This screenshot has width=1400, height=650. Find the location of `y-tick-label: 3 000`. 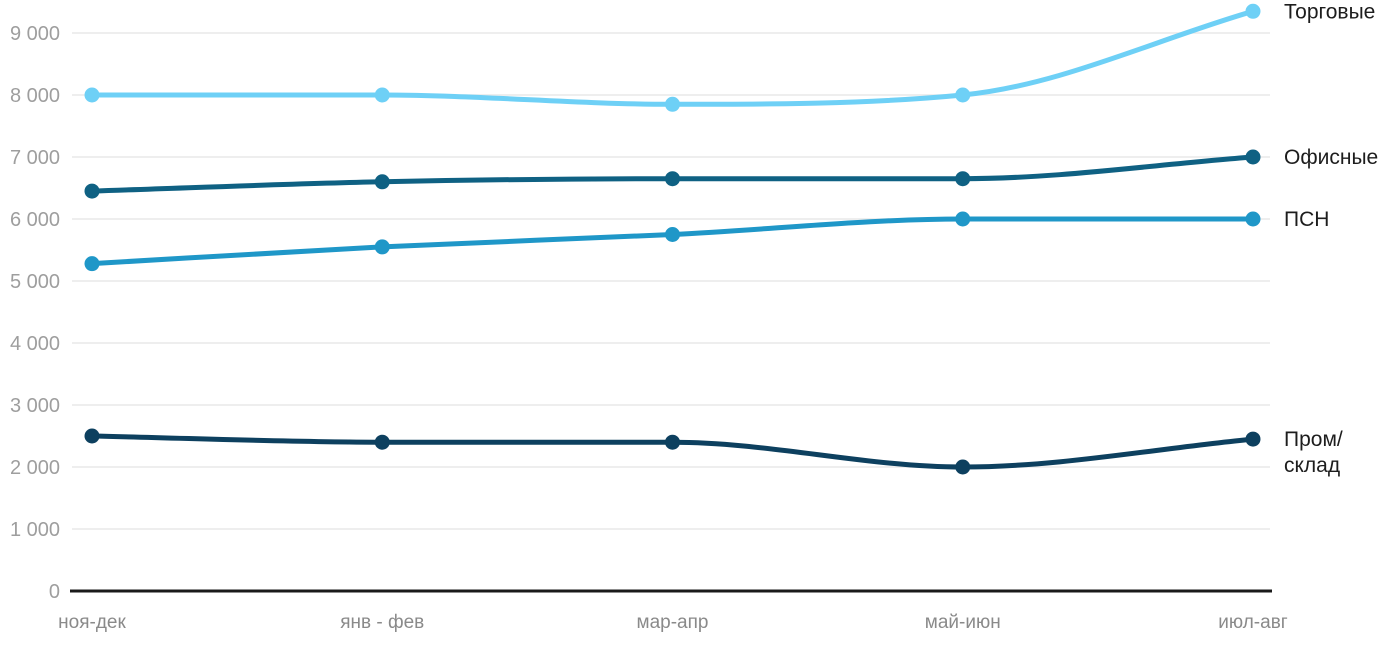

y-tick-label: 3 000 is located at coordinates (35, 406).